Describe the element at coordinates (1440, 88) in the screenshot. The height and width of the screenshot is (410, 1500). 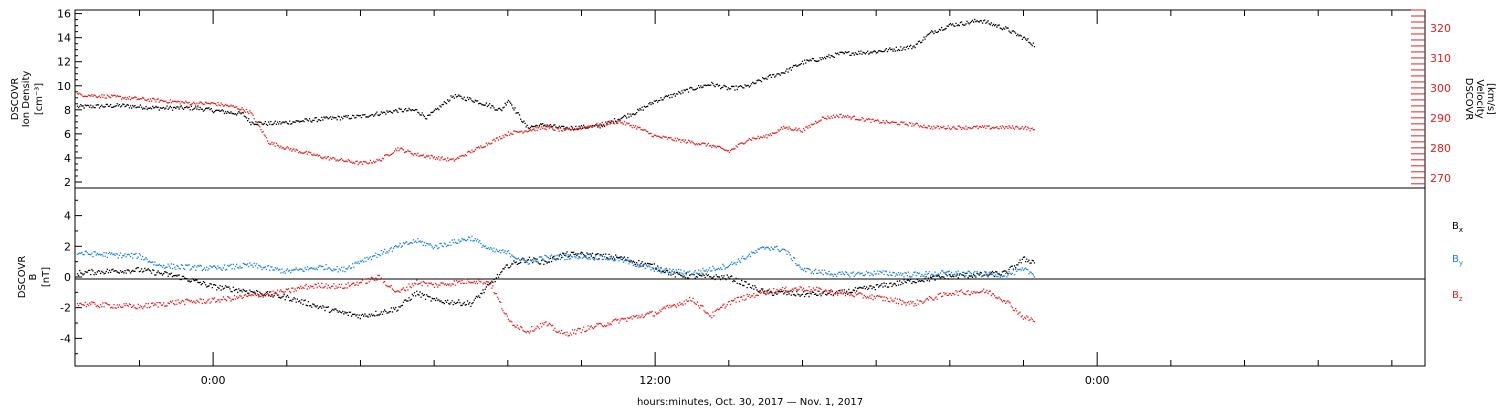
I see `velocity-tick-label: 300` at that location.